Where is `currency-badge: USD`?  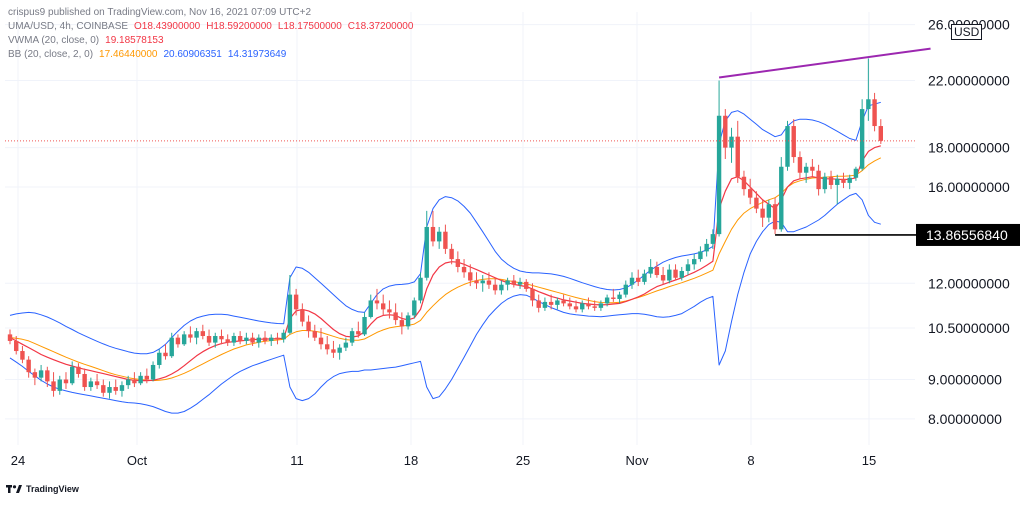 currency-badge: USD is located at coordinates (967, 32).